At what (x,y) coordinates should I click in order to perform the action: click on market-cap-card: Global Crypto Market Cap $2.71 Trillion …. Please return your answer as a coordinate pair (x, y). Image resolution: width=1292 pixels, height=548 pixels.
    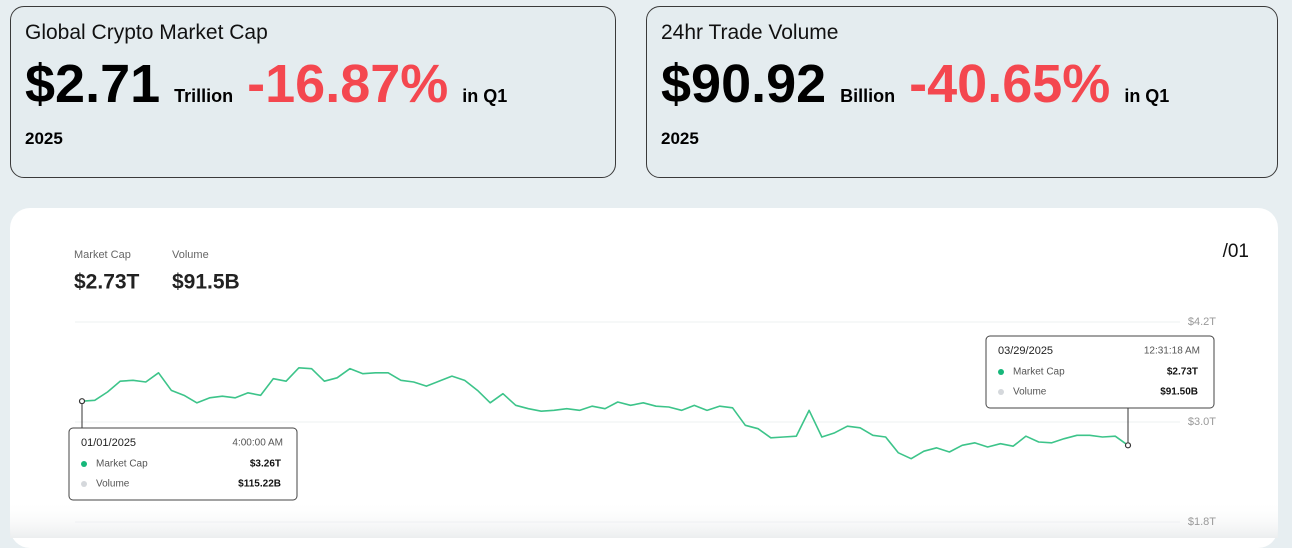
    Looking at the image, I should click on (313, 92).